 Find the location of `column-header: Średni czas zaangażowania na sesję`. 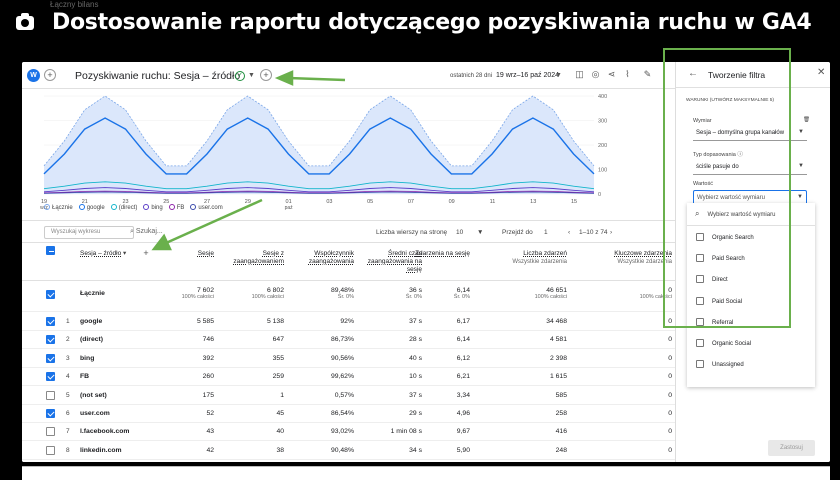

column-header: Średni czas zaangażowania na sesję is located at coordinates (387, 262).